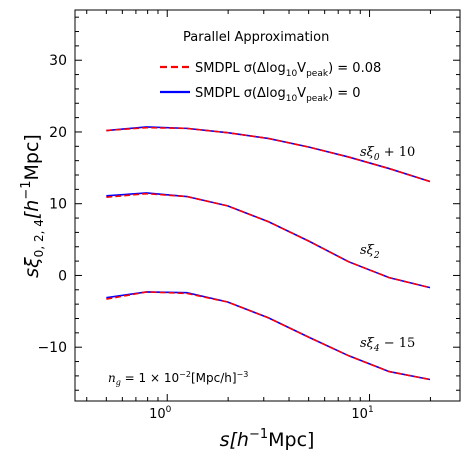  What do you see at coordinates (387, 154) in the screenshot?
I see `series-label-xi0: sξ0 + 10` at bounding box center [387, 154].